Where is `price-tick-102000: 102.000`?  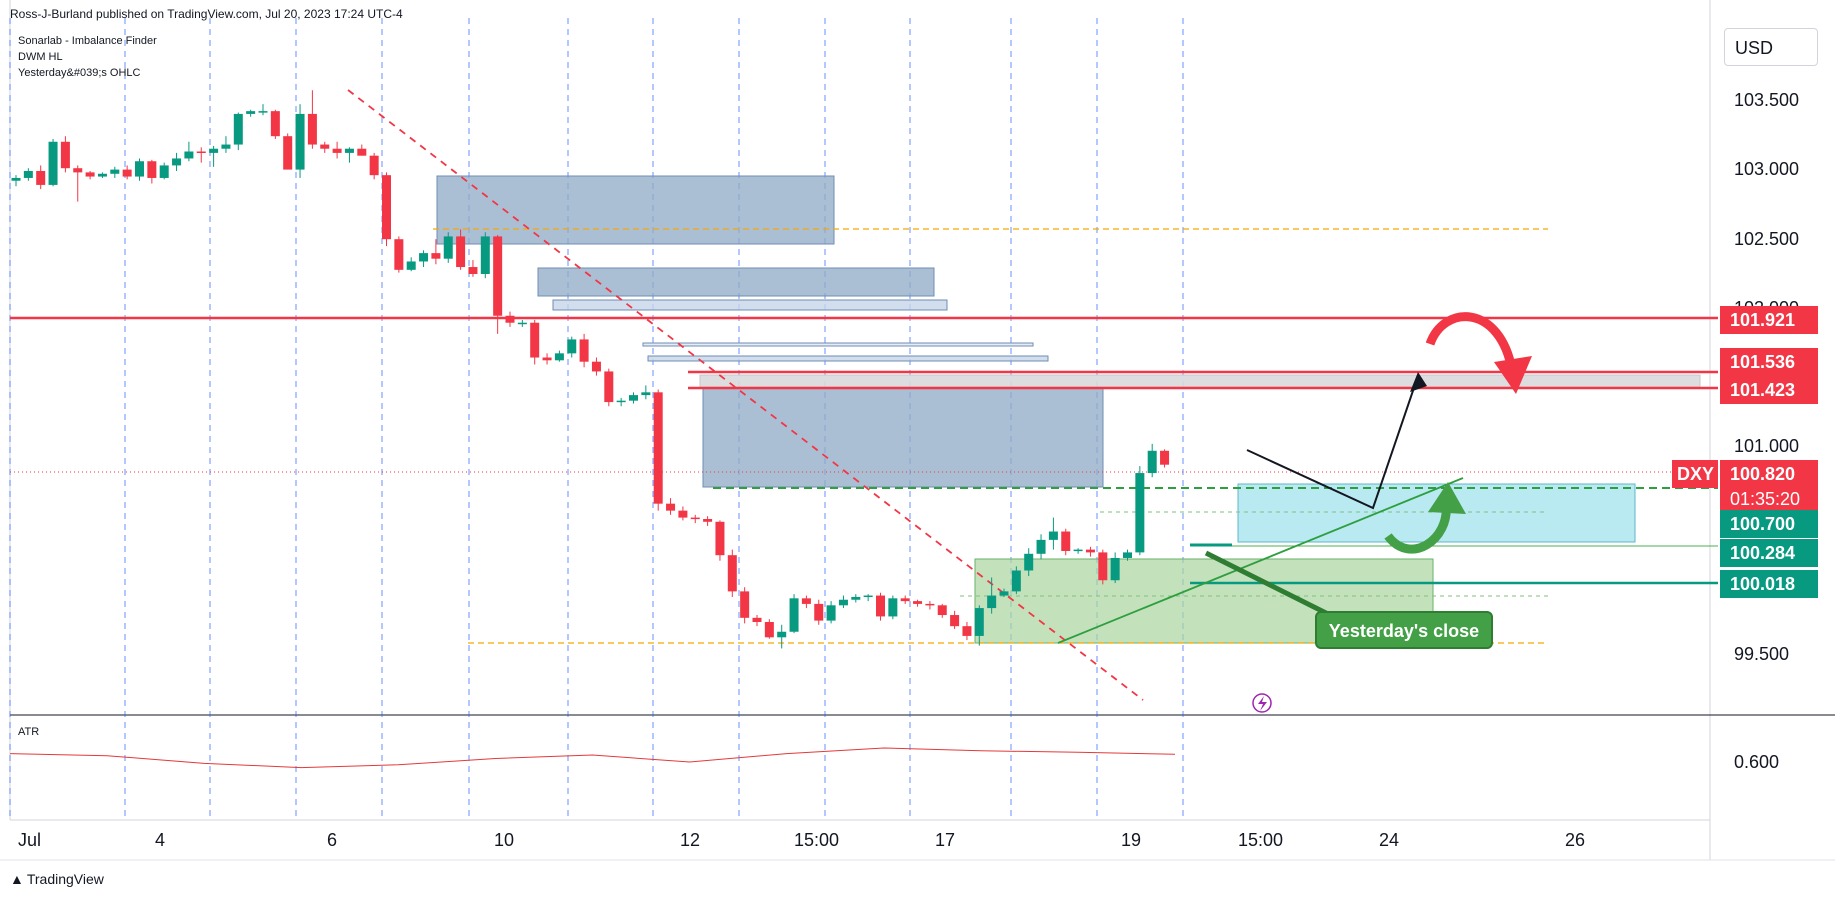 price-tick-102000: 102.000 is located at coordinates (1766, 302).